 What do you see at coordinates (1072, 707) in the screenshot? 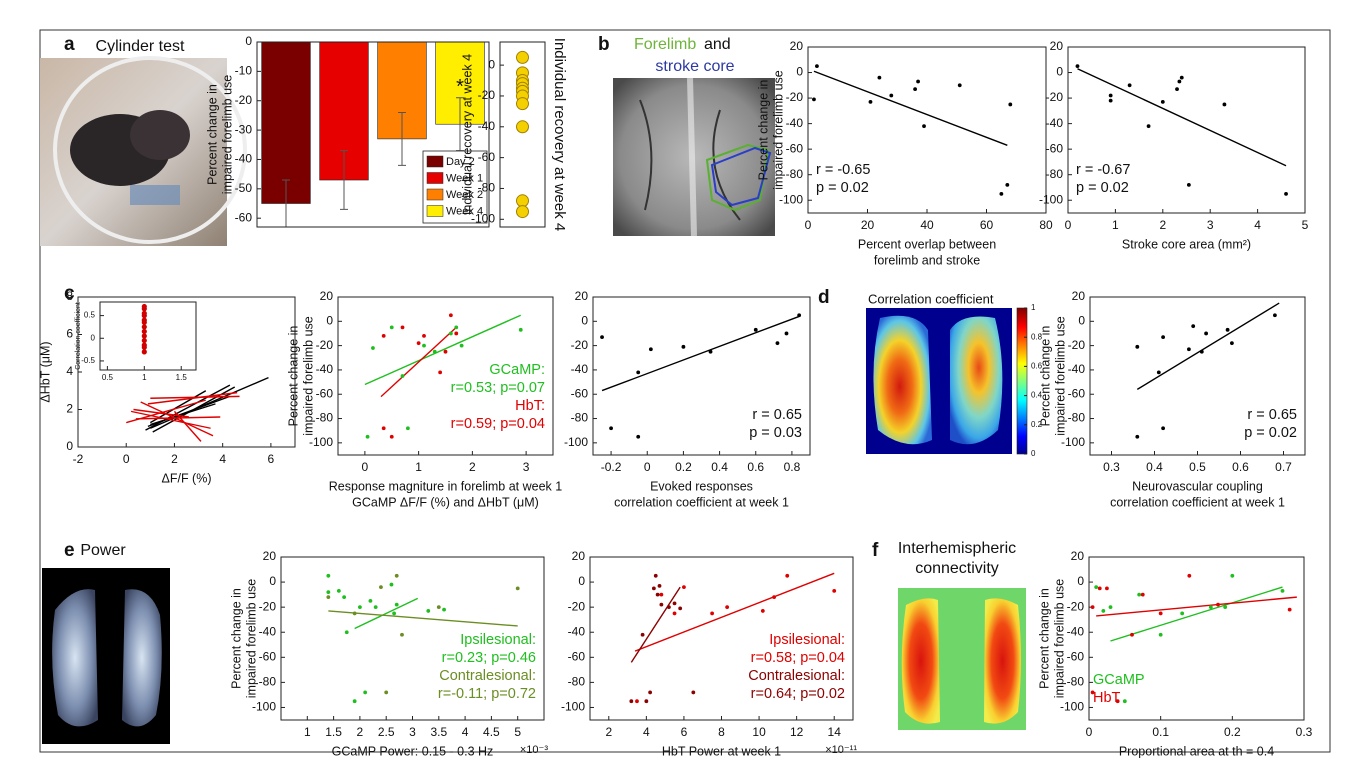
I see `y-tick-label: -100` at bounding box center [1072, 707].